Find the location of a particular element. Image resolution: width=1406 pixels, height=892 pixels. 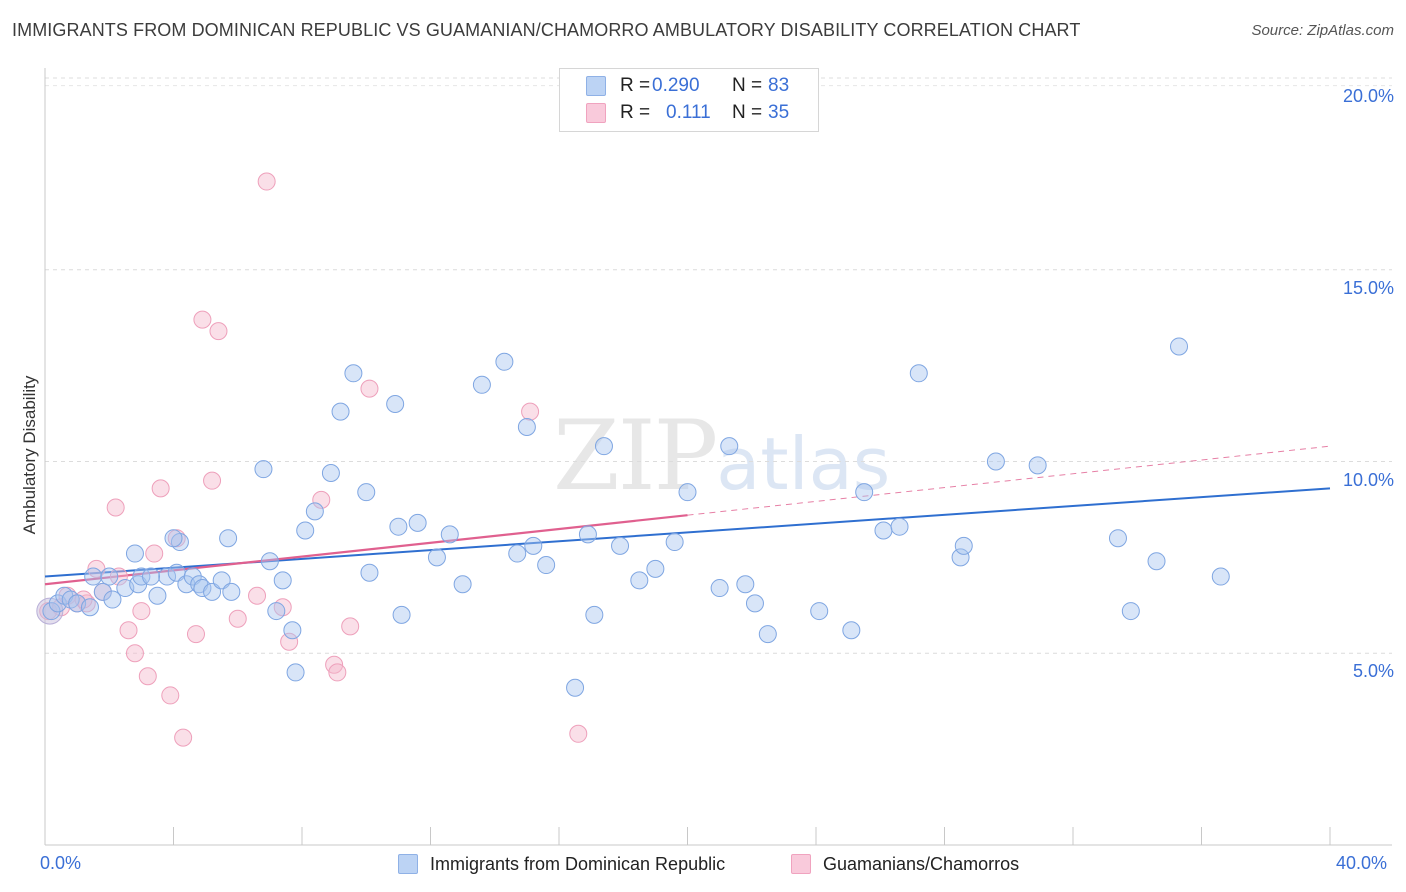

x-tick-label-max: 40.0% is located at coordinates (1362, 863).